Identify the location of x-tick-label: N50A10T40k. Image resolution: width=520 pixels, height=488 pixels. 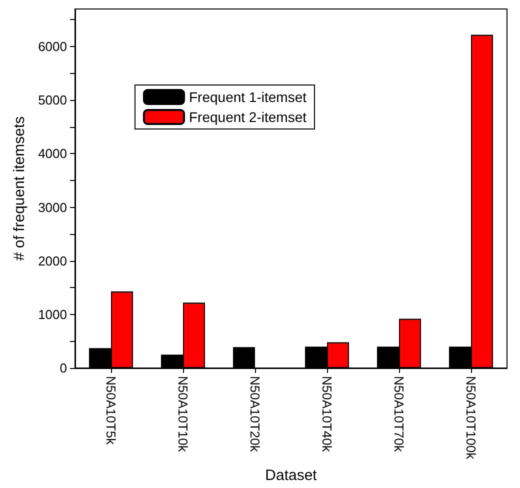
(327, 414).